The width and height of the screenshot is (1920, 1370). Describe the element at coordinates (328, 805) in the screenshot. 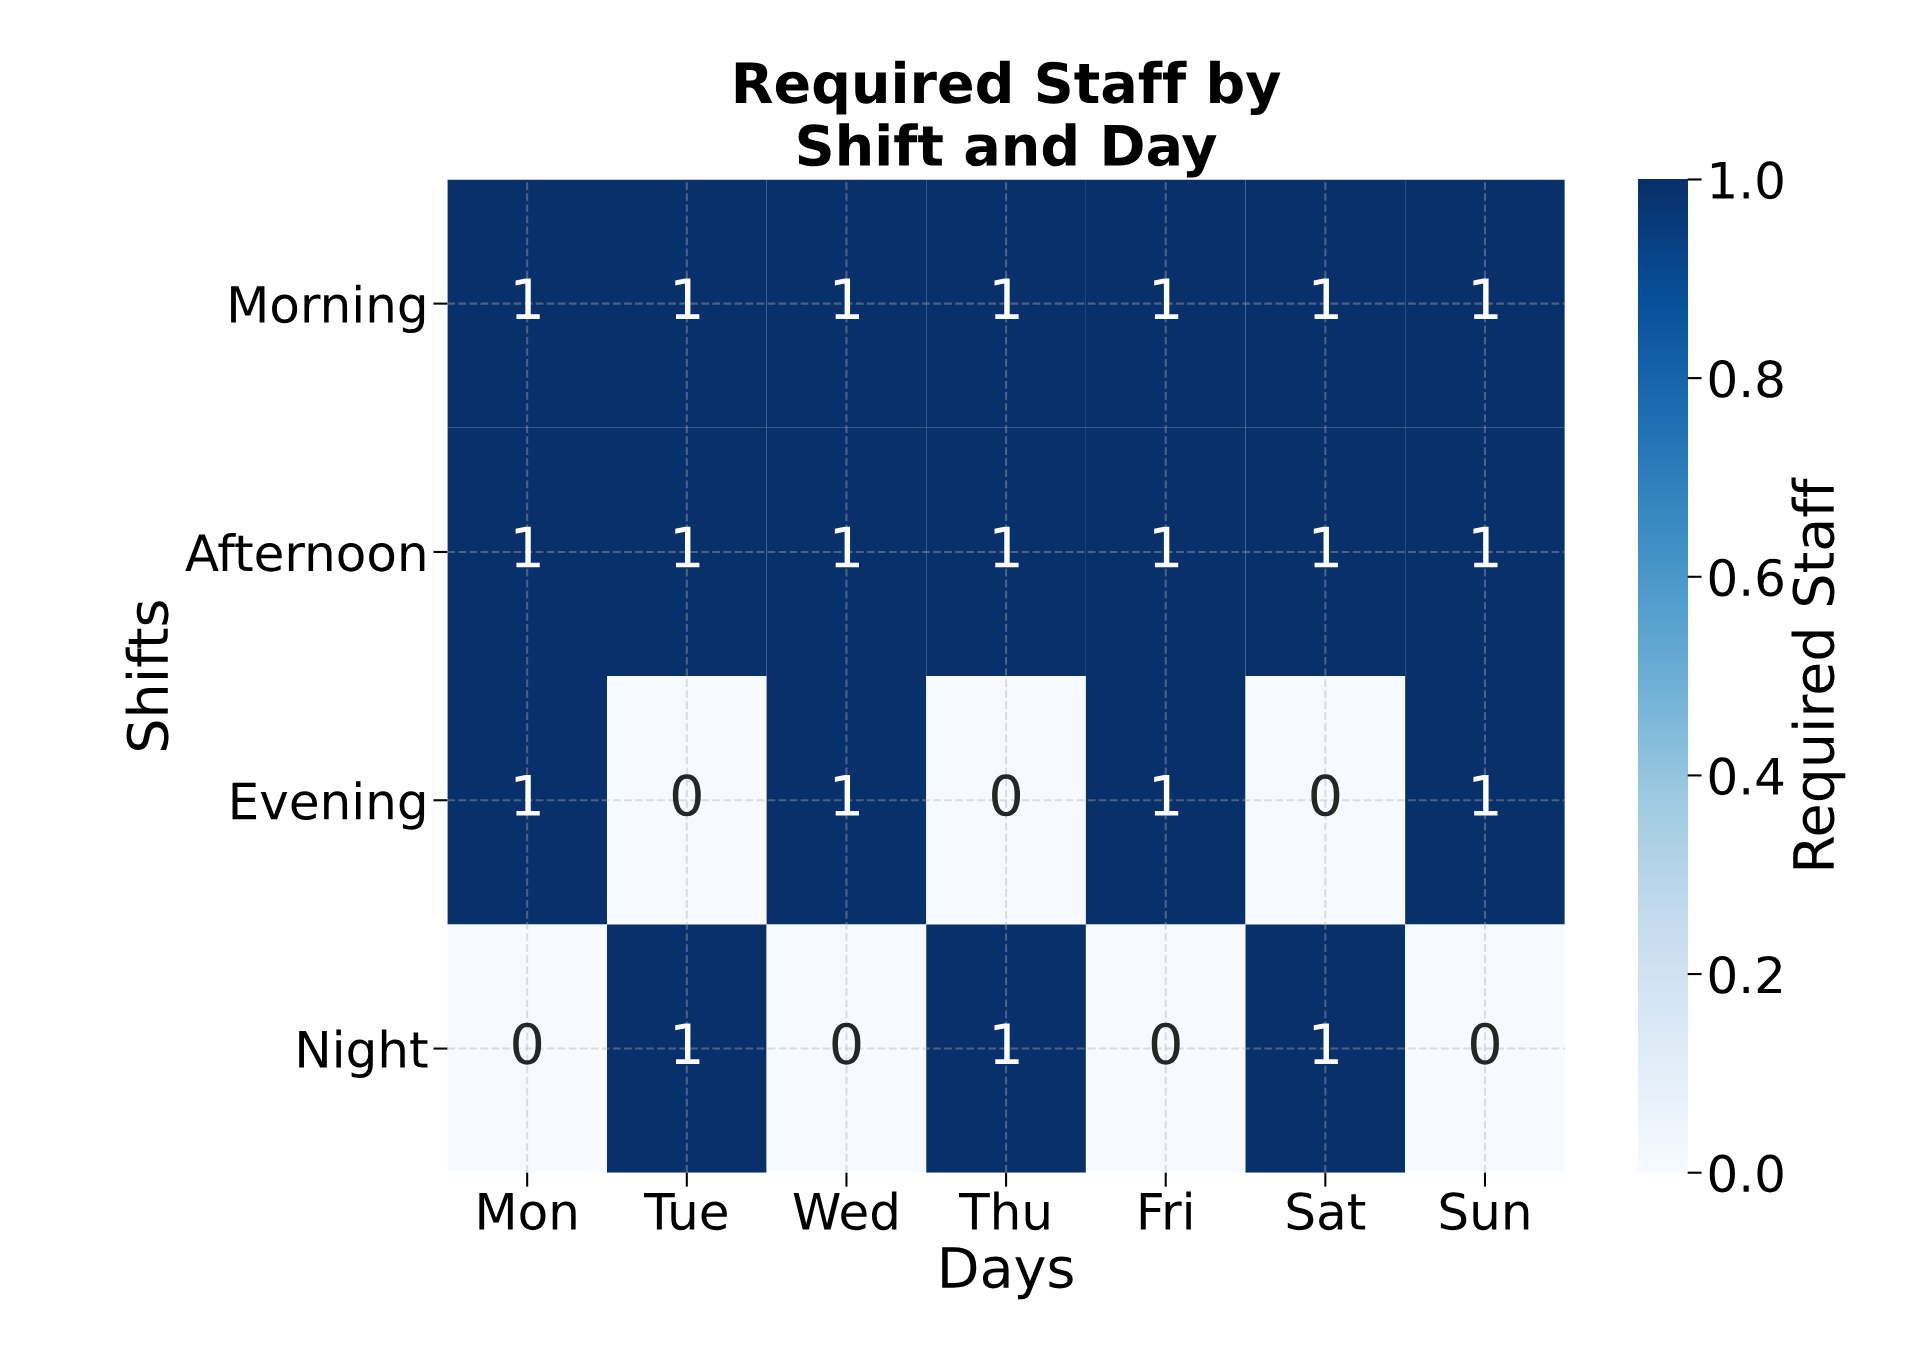

I see `y-tick-label: Evening` at that location.